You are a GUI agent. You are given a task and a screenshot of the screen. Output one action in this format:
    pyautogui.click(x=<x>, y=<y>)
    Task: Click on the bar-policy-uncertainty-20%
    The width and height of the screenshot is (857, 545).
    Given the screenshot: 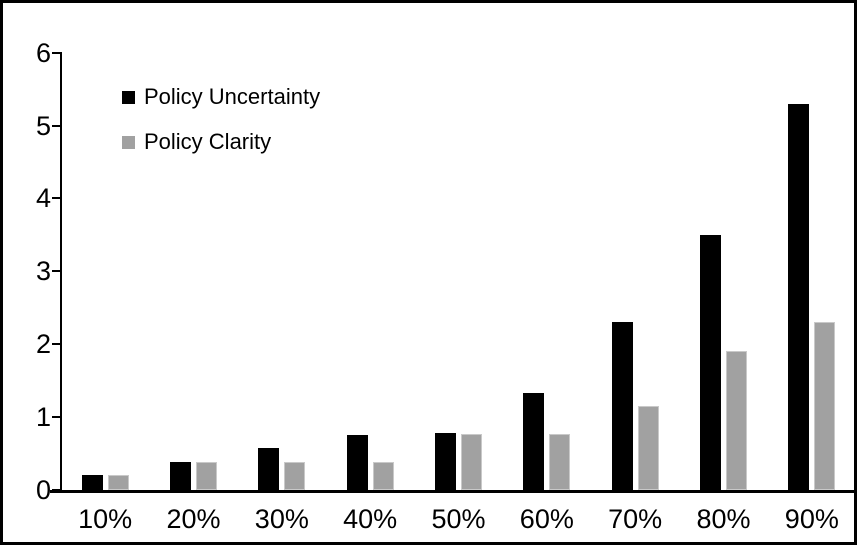 What is the action you would take?
    pyautogui.click(x=180, y=476)
    